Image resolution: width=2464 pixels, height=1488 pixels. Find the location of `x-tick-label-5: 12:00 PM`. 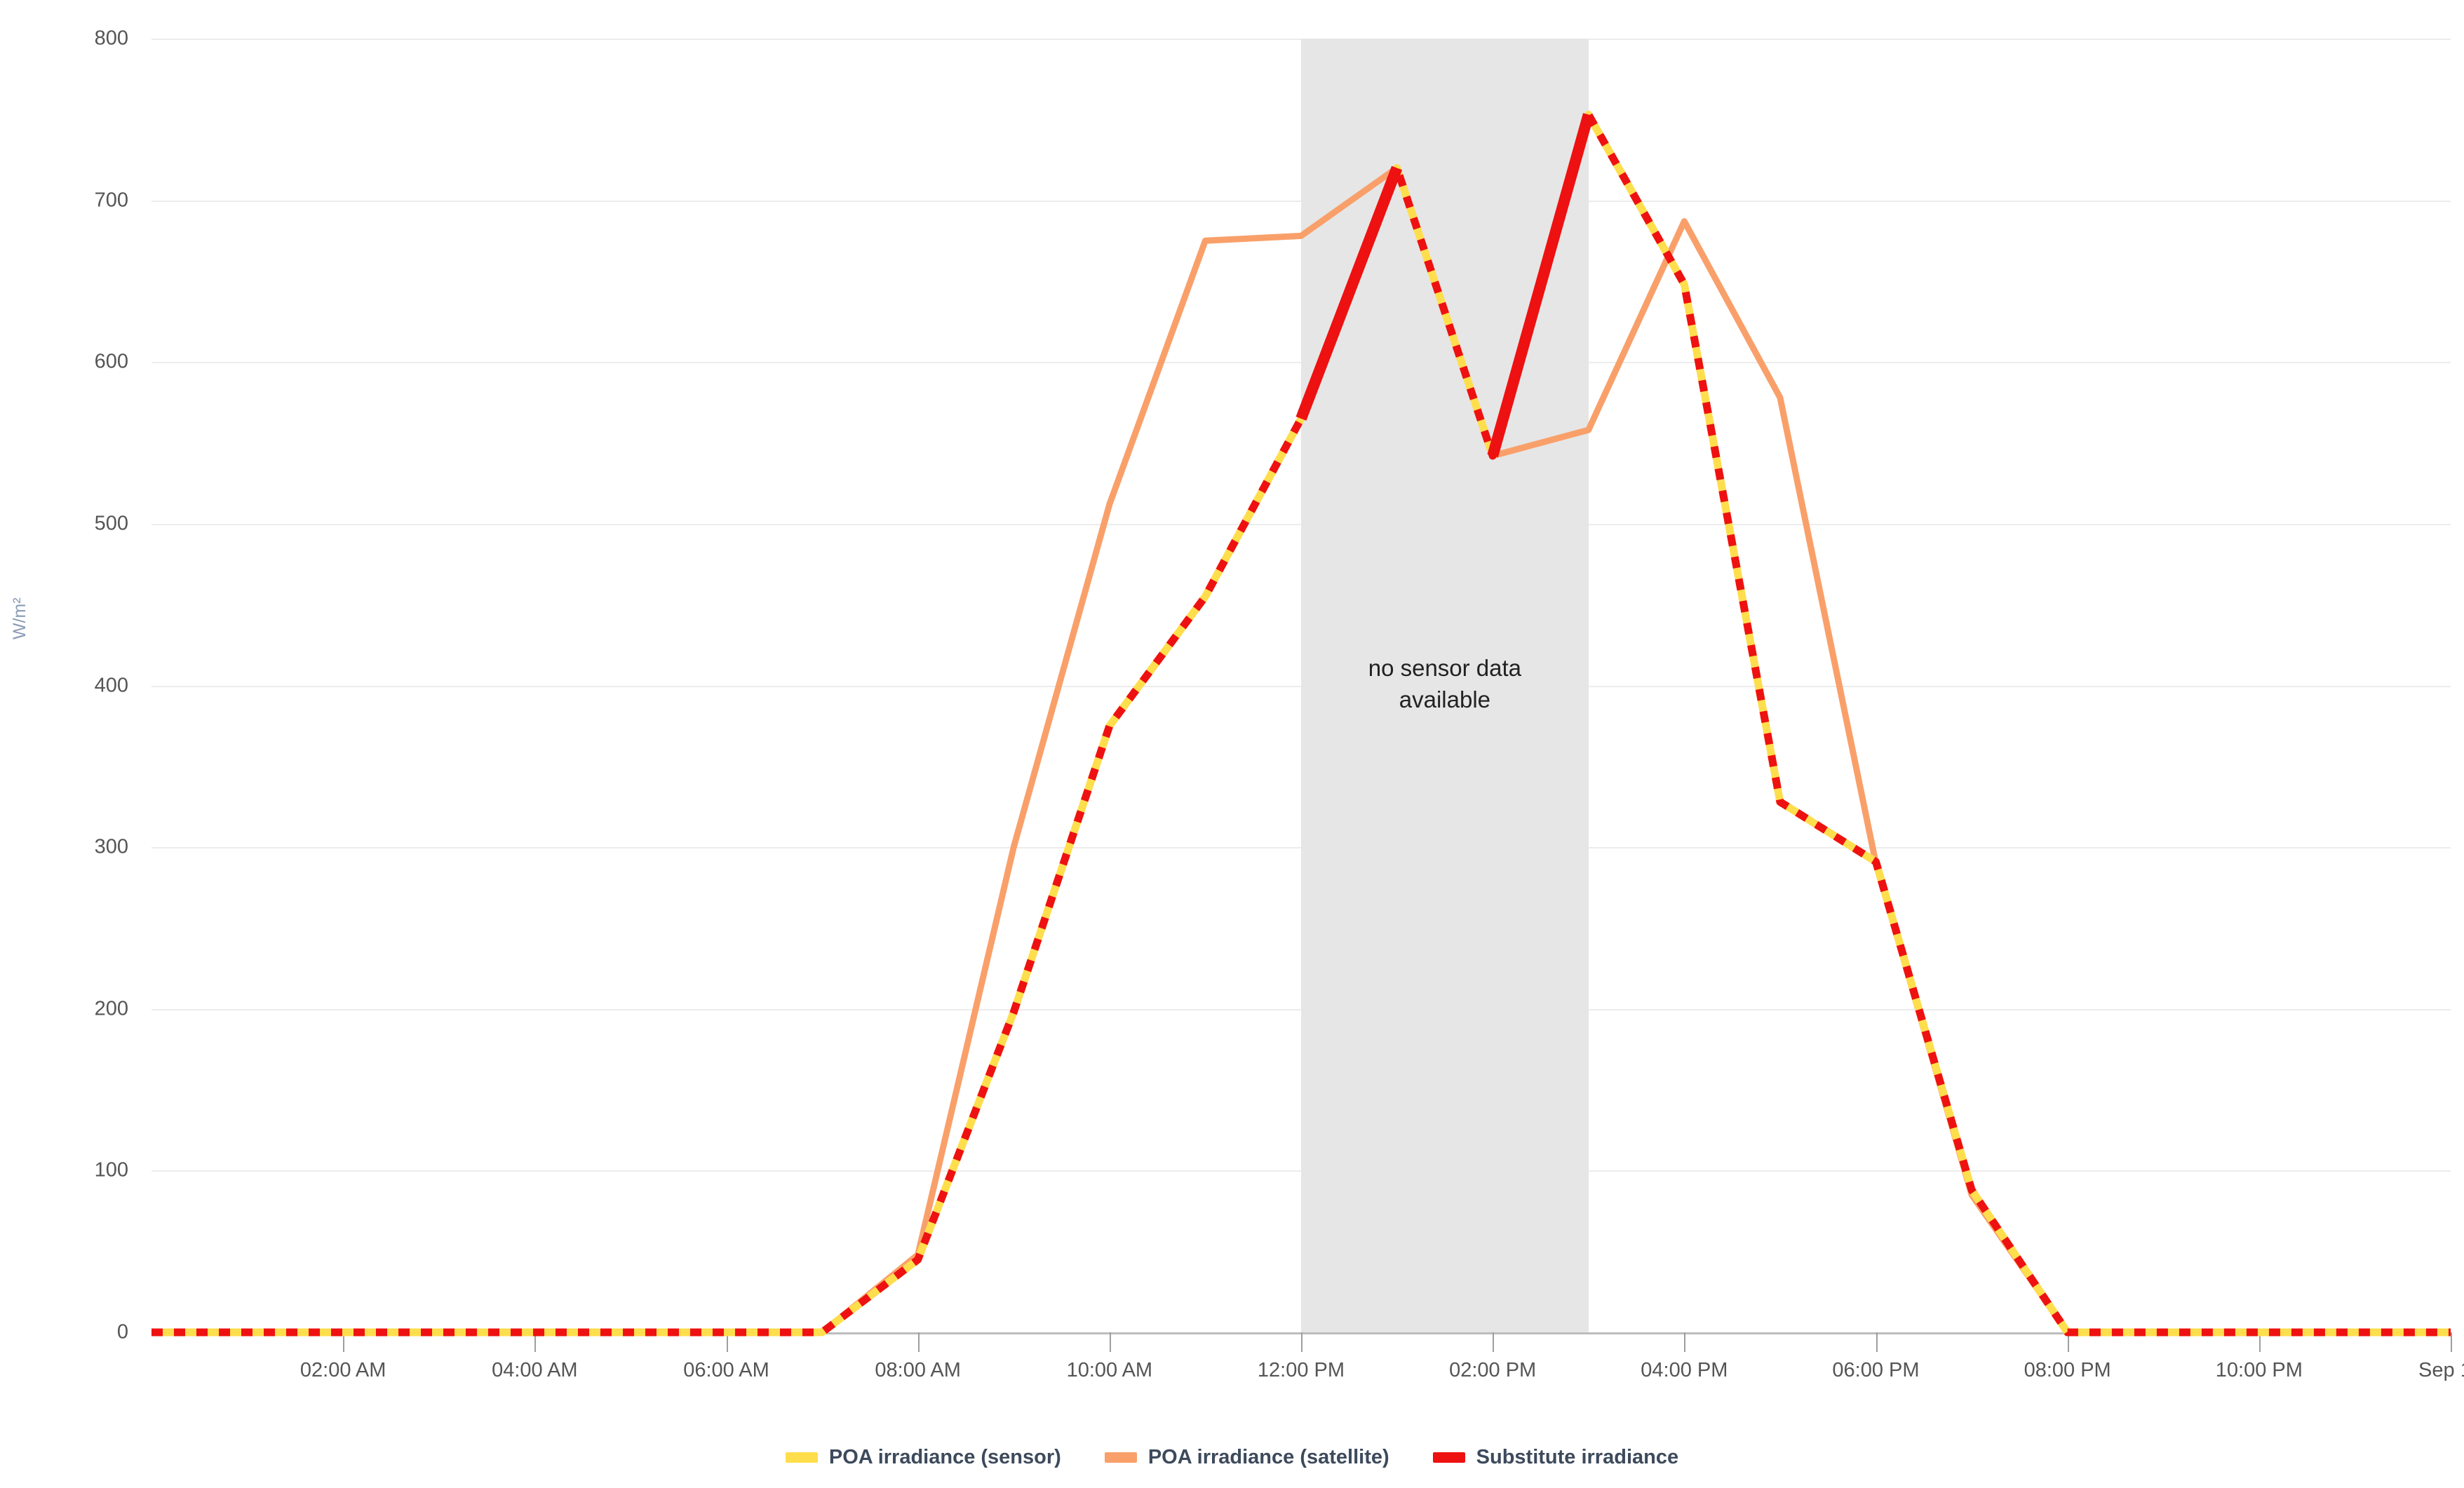

x-tick-label-5: 12:00 PM is located at coordinates (1301, 1370).